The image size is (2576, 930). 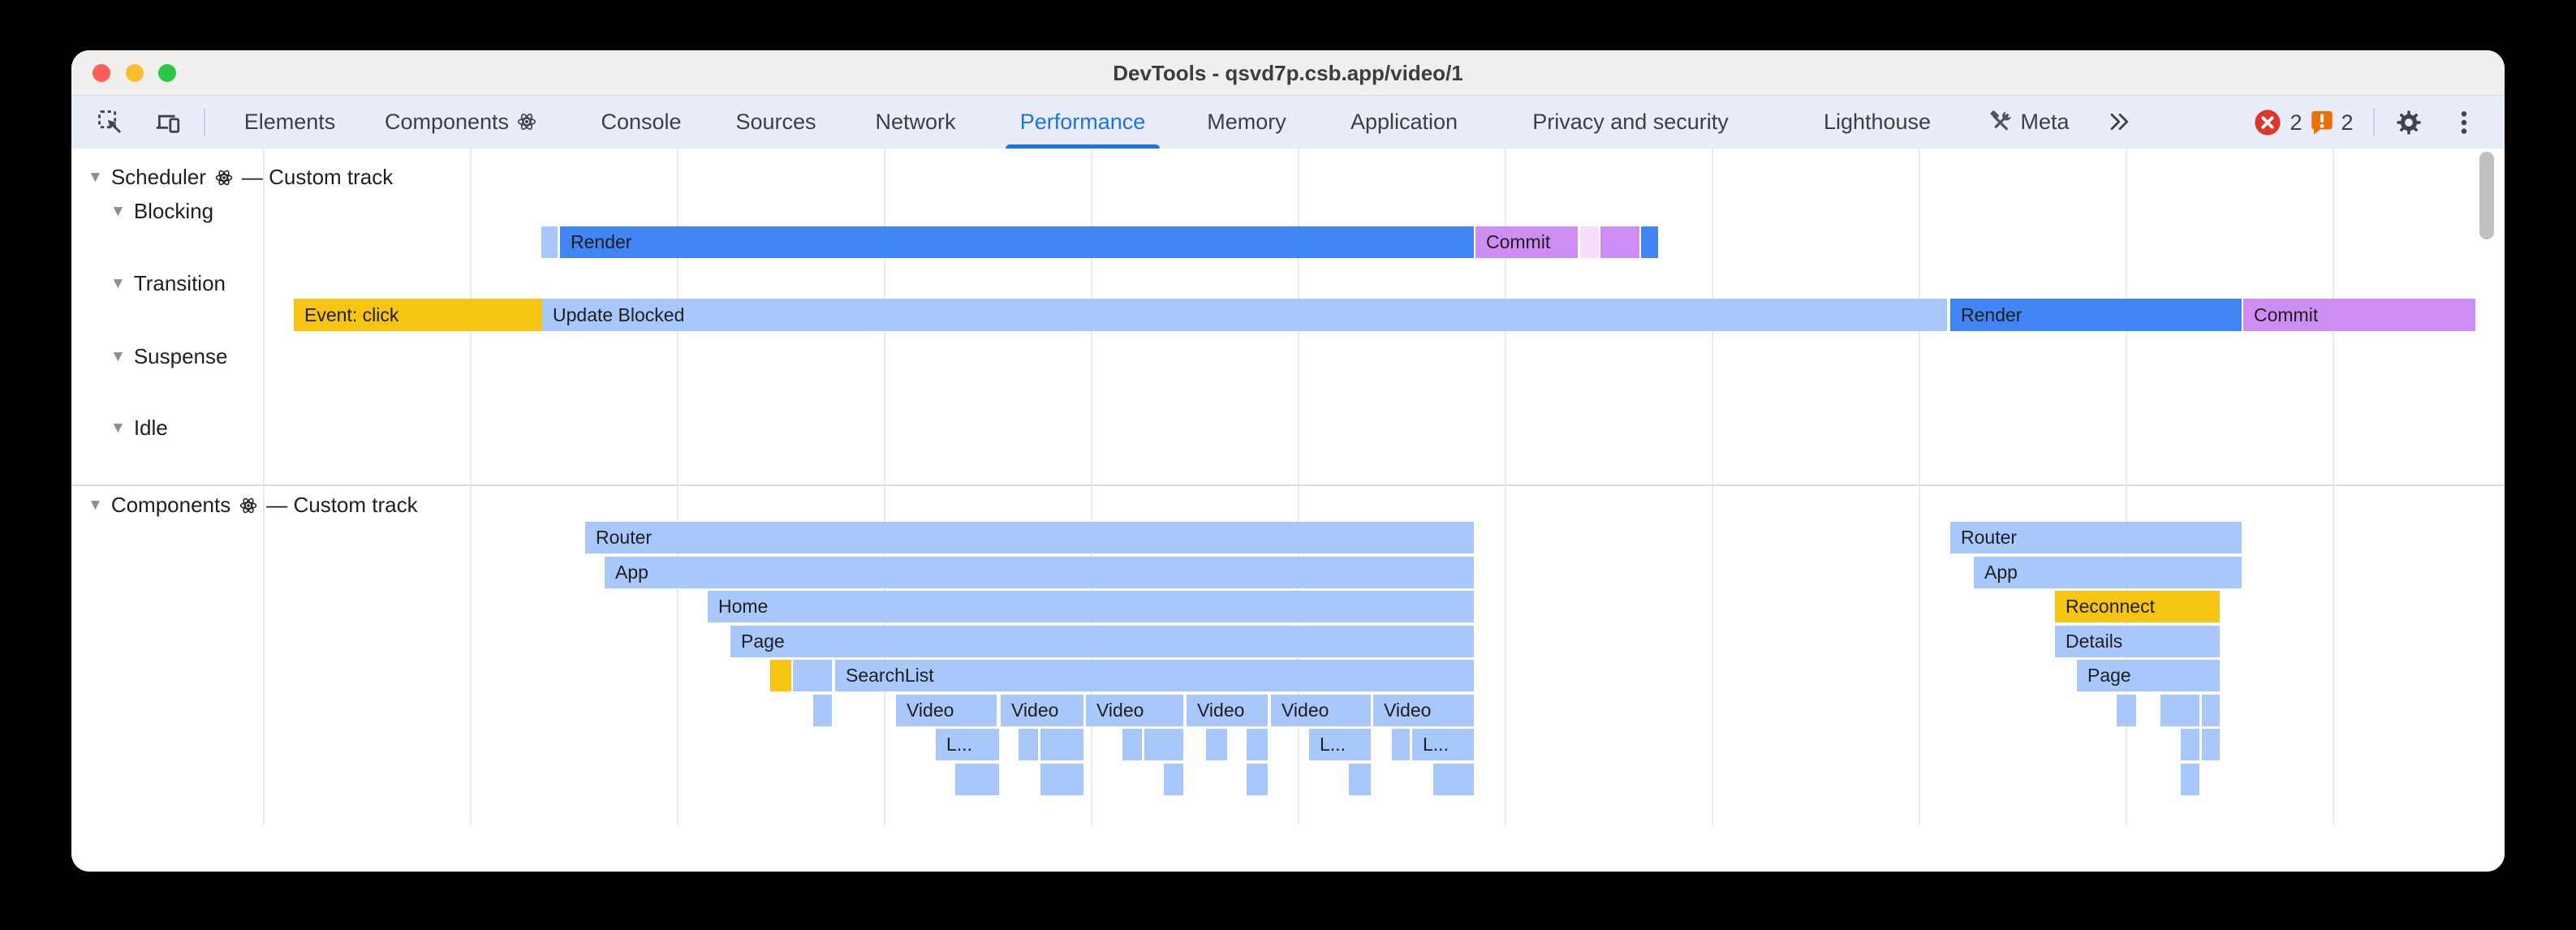 I want to click on bar-label: App, so click(x=2001, y=572).